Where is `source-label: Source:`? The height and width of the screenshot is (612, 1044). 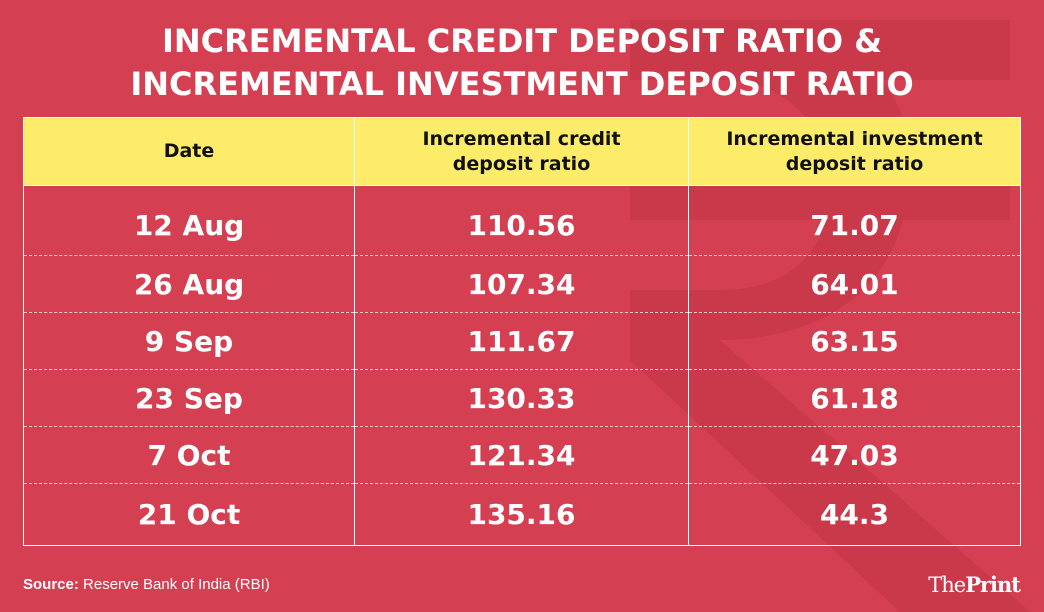 source-label: Source: is located at coordinates (51, 584).